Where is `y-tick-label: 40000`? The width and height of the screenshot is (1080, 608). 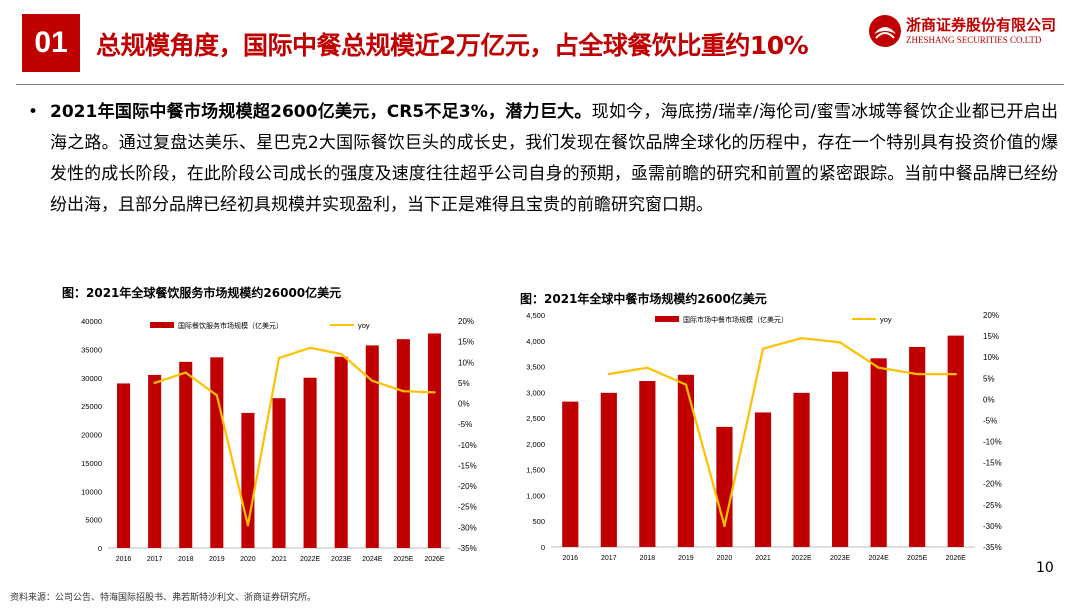 y-tick-label: 40000 is located at coordinates (91, 321).